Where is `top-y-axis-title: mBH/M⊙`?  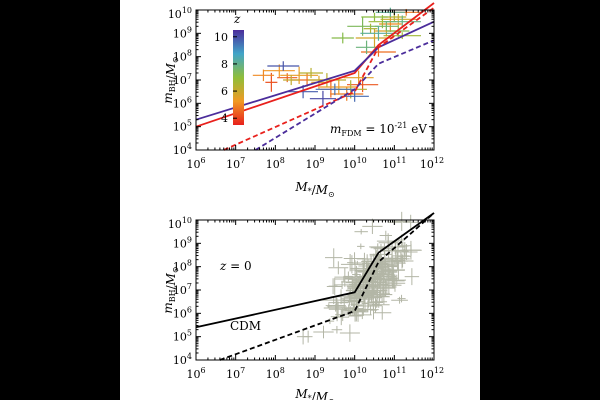
top-y-axis-title: mBH/M⊙ is located at coordinates (170, 79).